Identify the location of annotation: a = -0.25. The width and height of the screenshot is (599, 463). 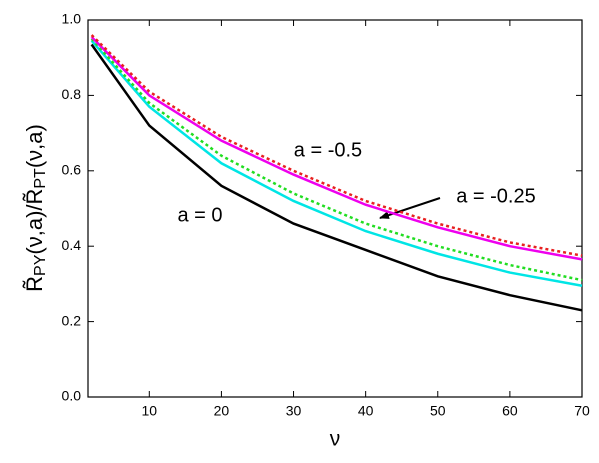
(496, 196).